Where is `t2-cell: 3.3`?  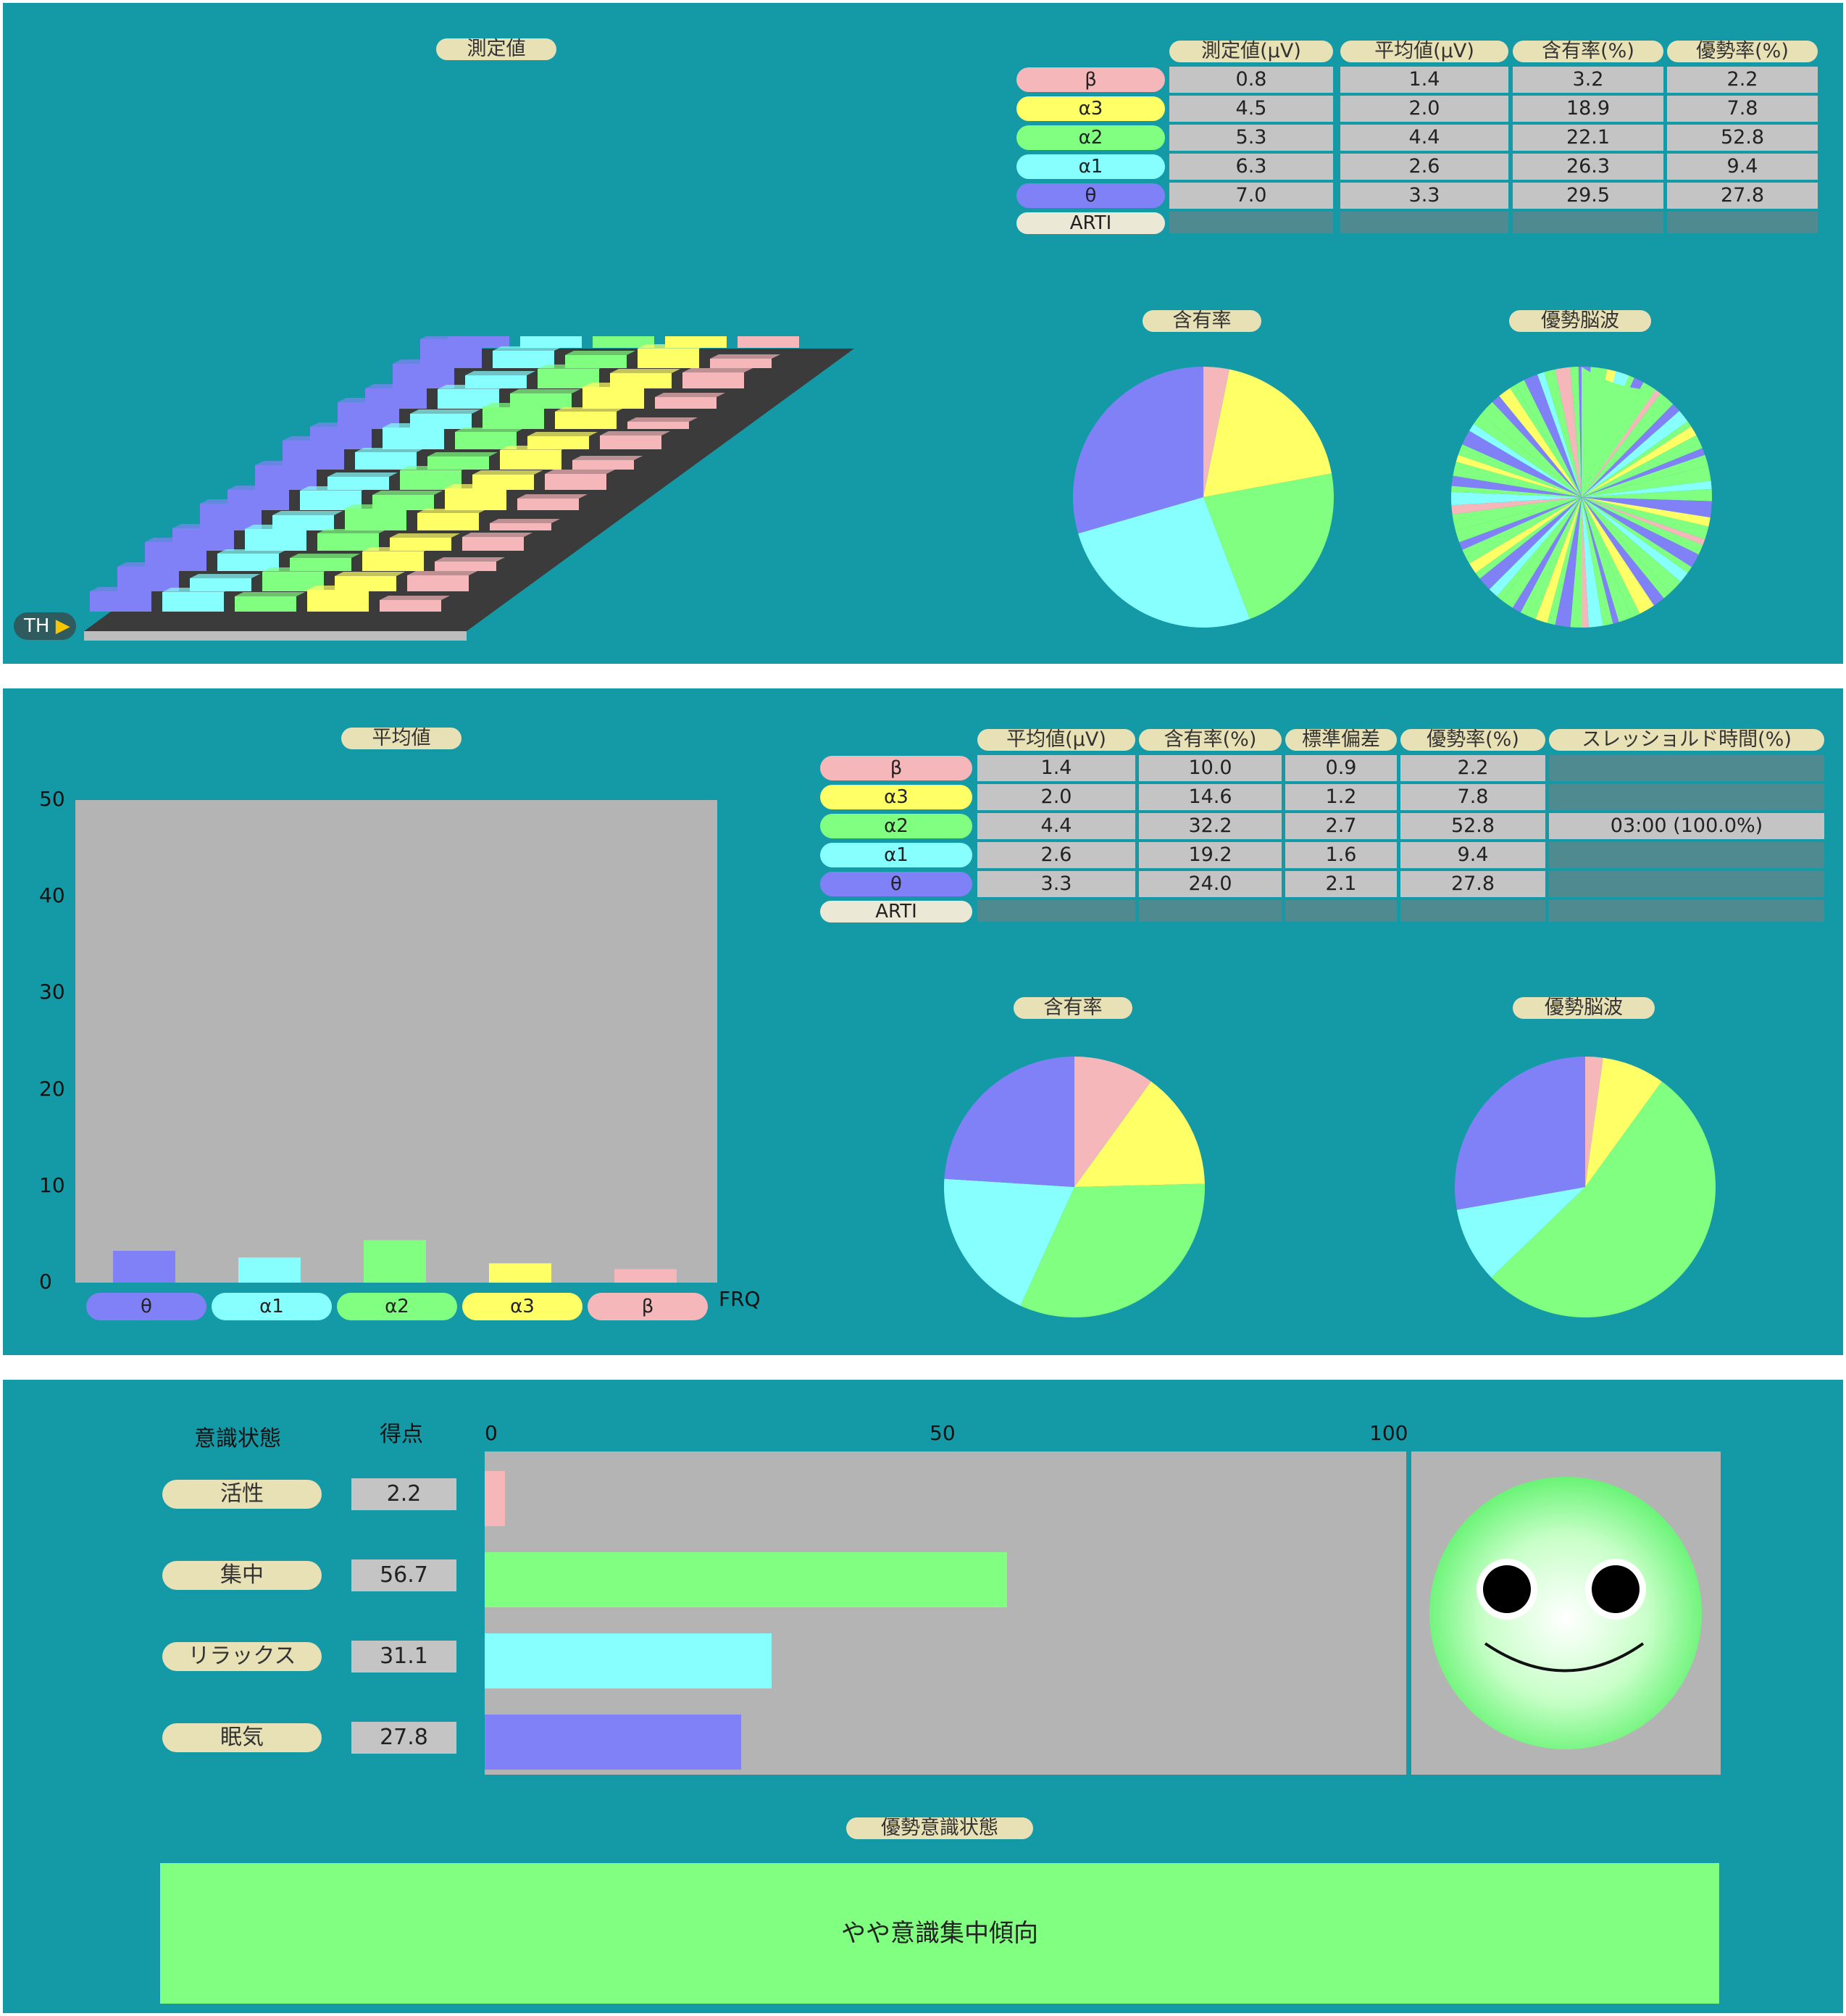 t2-cell: 3.3 is located at coordinates (1056, 884).